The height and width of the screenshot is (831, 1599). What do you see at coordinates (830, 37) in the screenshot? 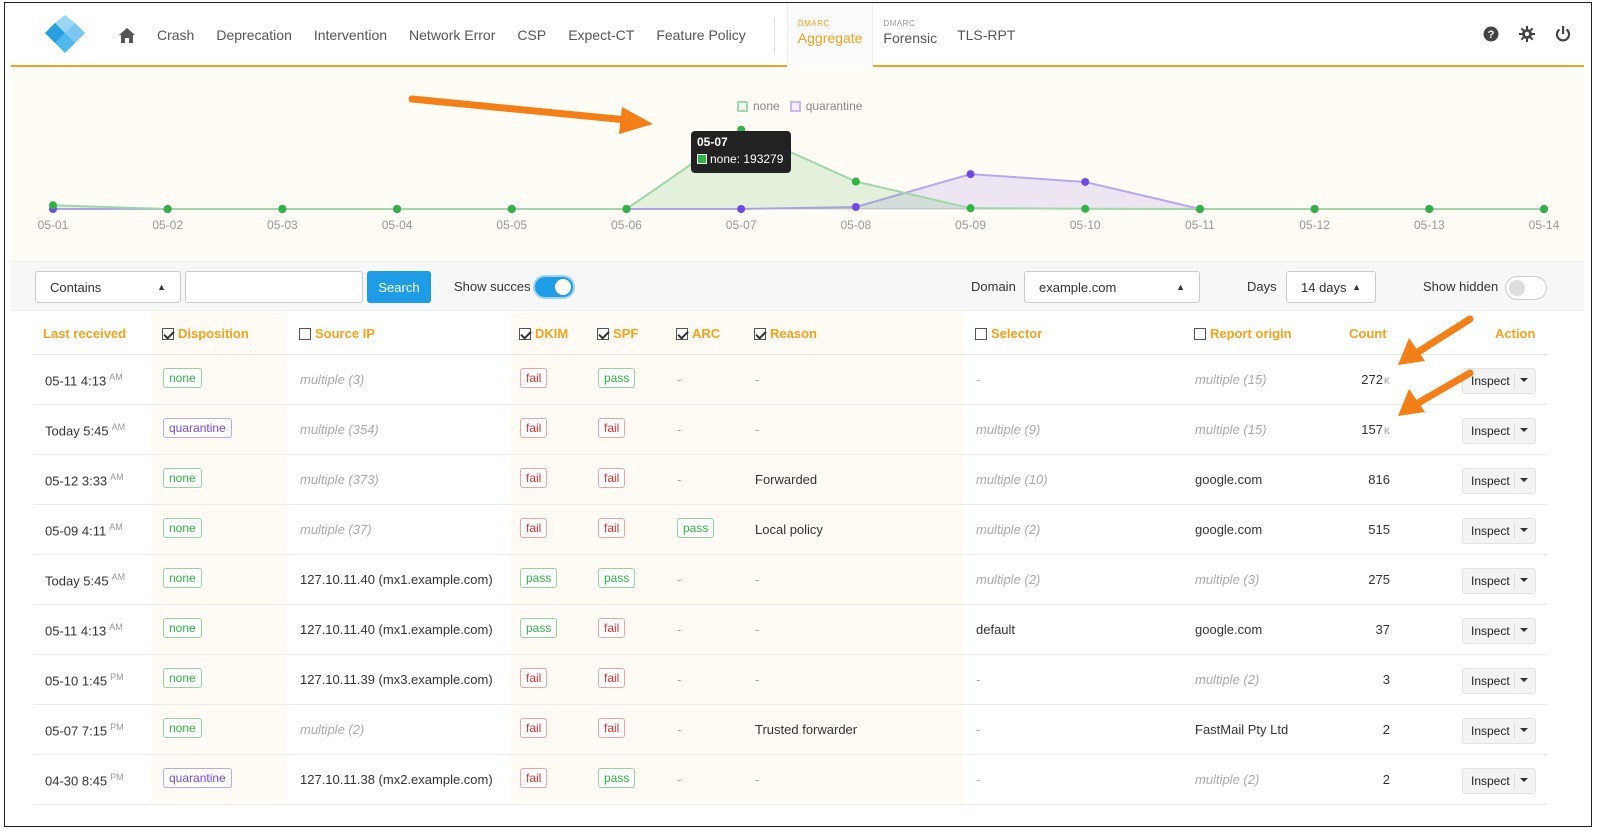
I see `nav-aggregate-label: Aggregate` at bounding box center [830, 37].